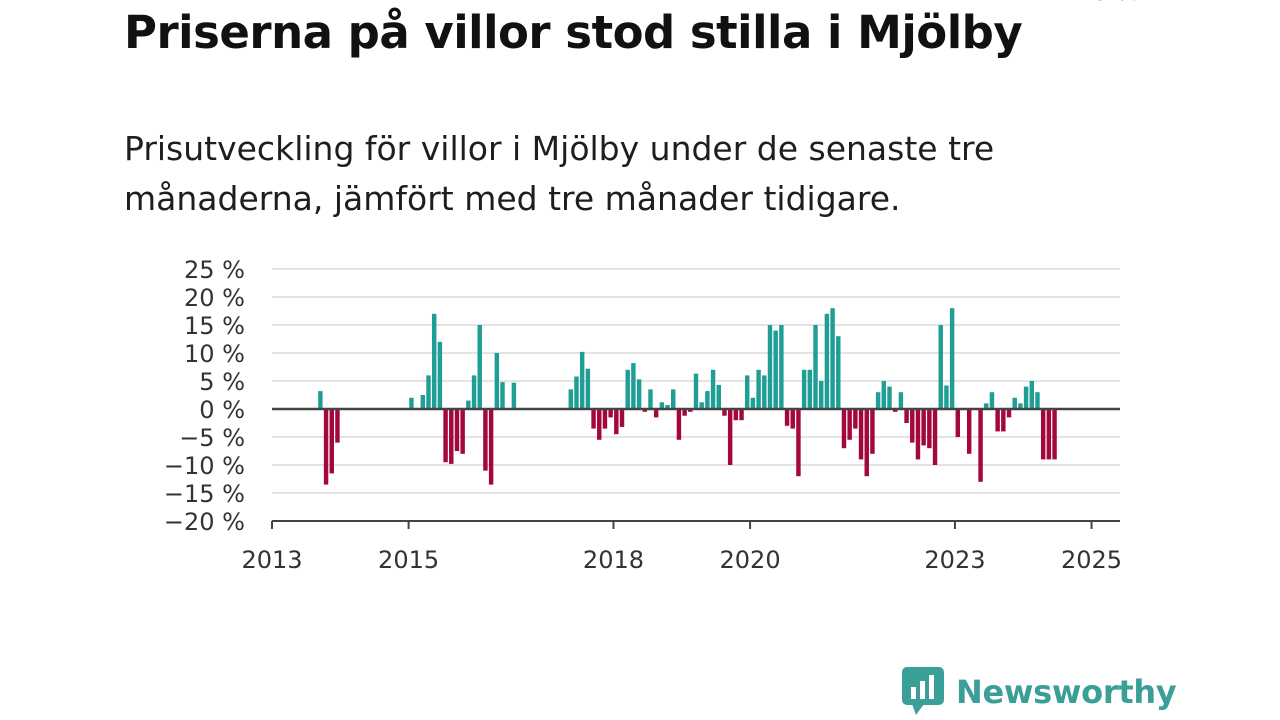  Describe the element at coordinates (687, 396) in the screenshot. I see `bars` at that location.